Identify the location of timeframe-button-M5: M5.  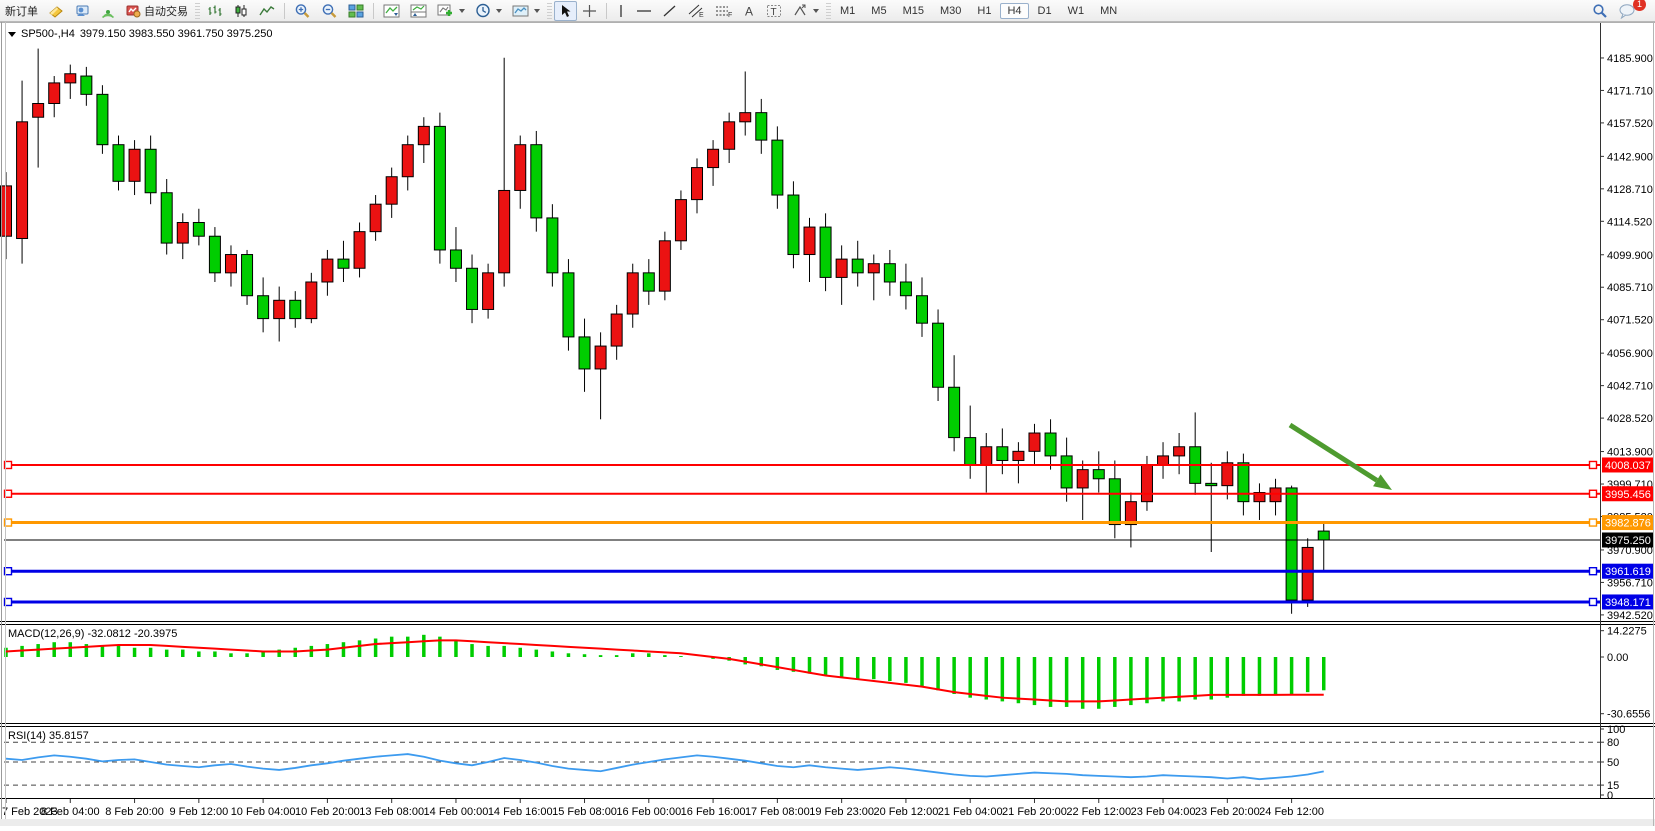
(879, 10).